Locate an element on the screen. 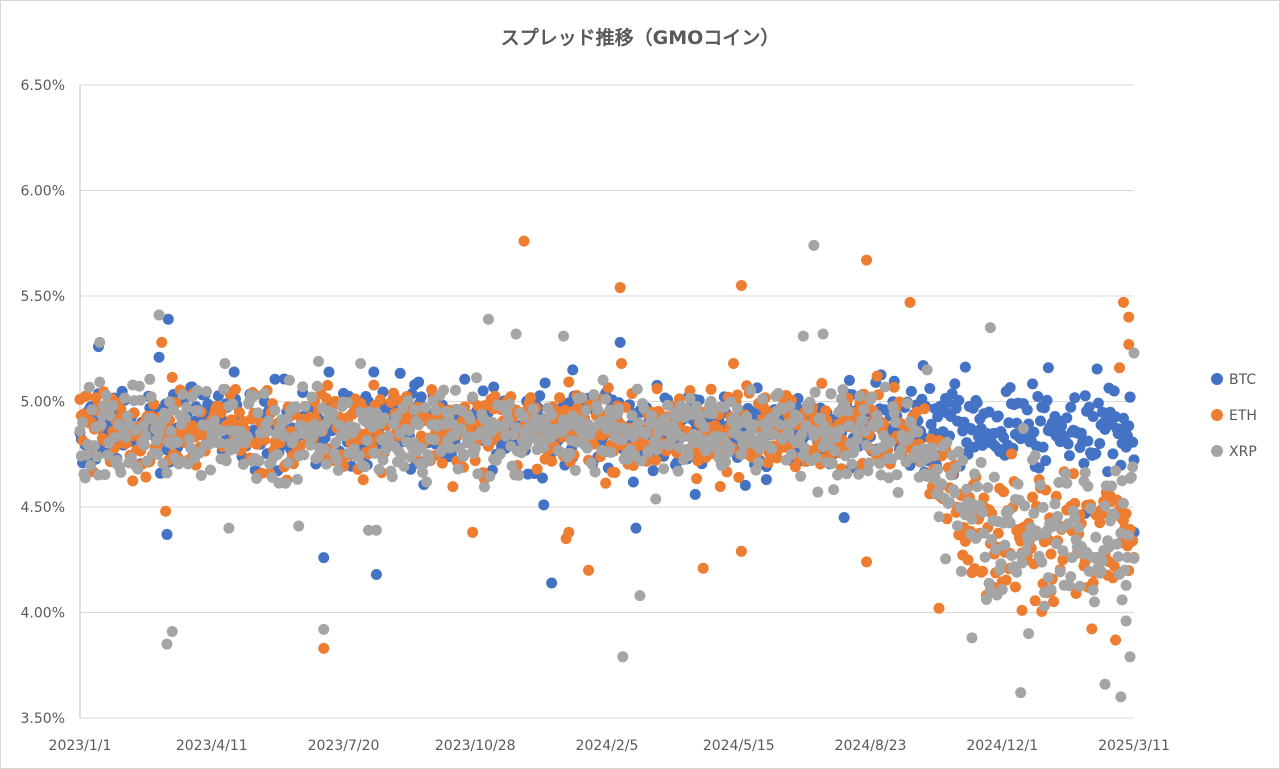 The height and width of the screenshot is (769, 1280). legend-marker-btc is located at coordinates (1217, 379).